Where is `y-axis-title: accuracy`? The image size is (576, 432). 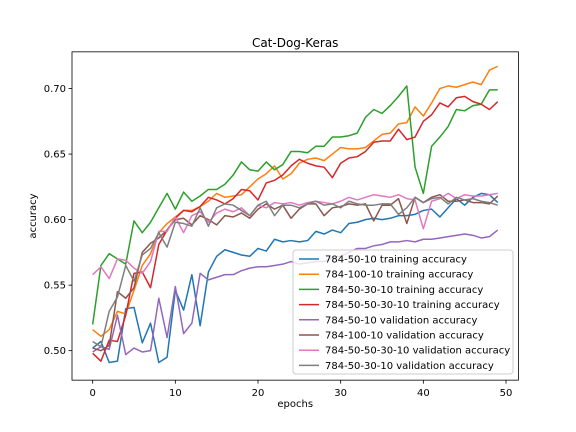
y-axis-title: accuracy is located at coordinates (33, 215).